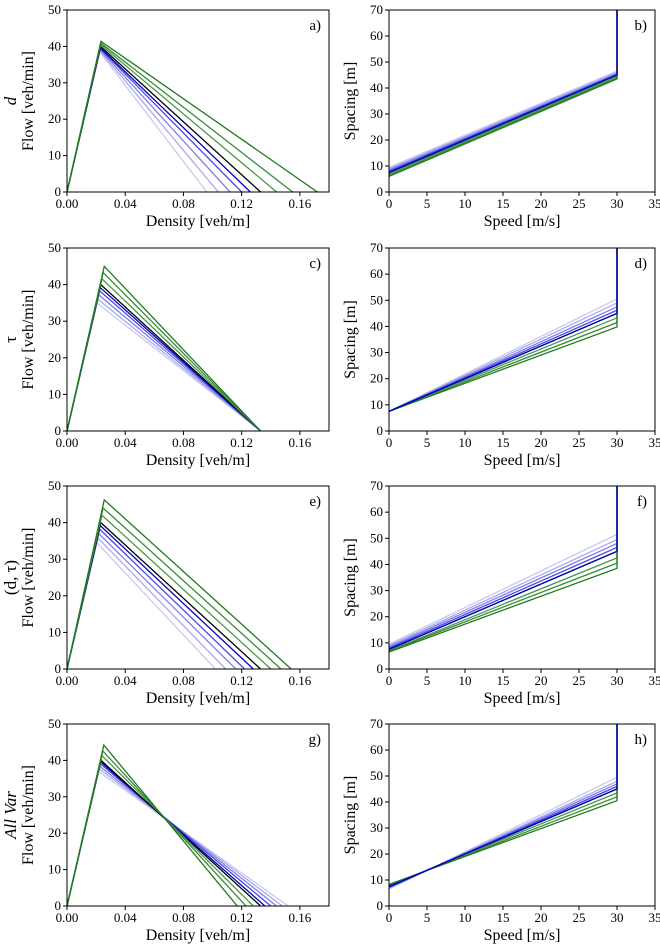 This screenshot has width=660, height=949. Describe the element at coordinates (641, 740) in the screenshot. I see `panel-tag: h)` at that location.